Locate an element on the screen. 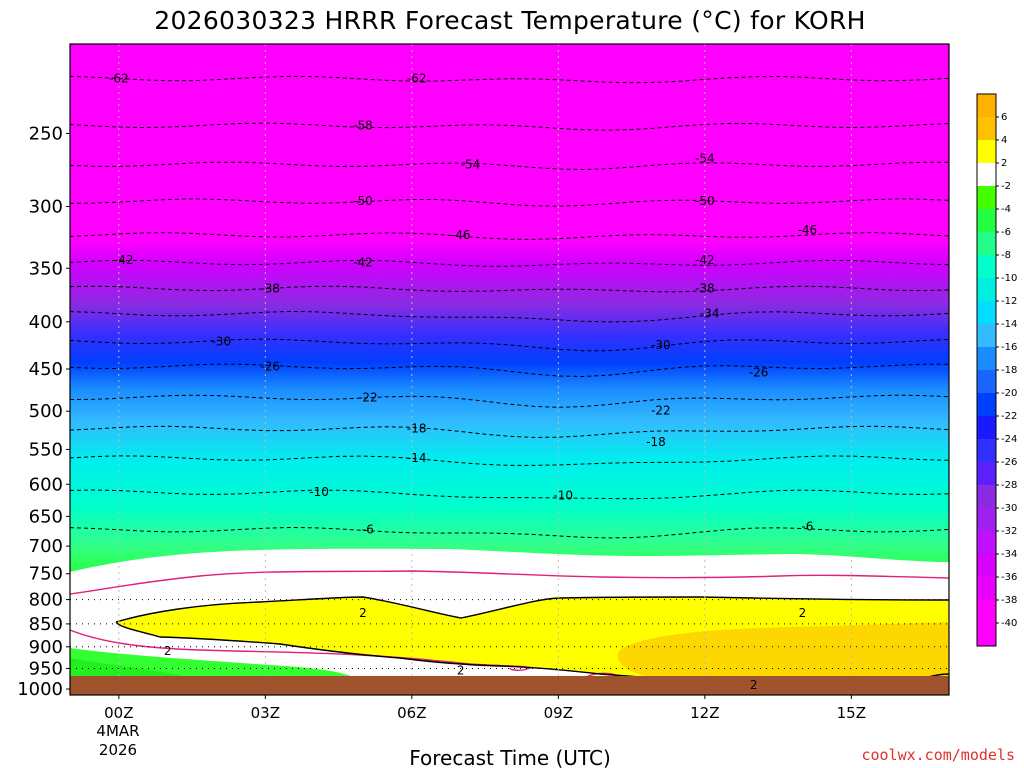 Image resolution: width=1024 pixels, height=768 pixels. y-tick-label: 1000 is located at coordinates (40, 689).